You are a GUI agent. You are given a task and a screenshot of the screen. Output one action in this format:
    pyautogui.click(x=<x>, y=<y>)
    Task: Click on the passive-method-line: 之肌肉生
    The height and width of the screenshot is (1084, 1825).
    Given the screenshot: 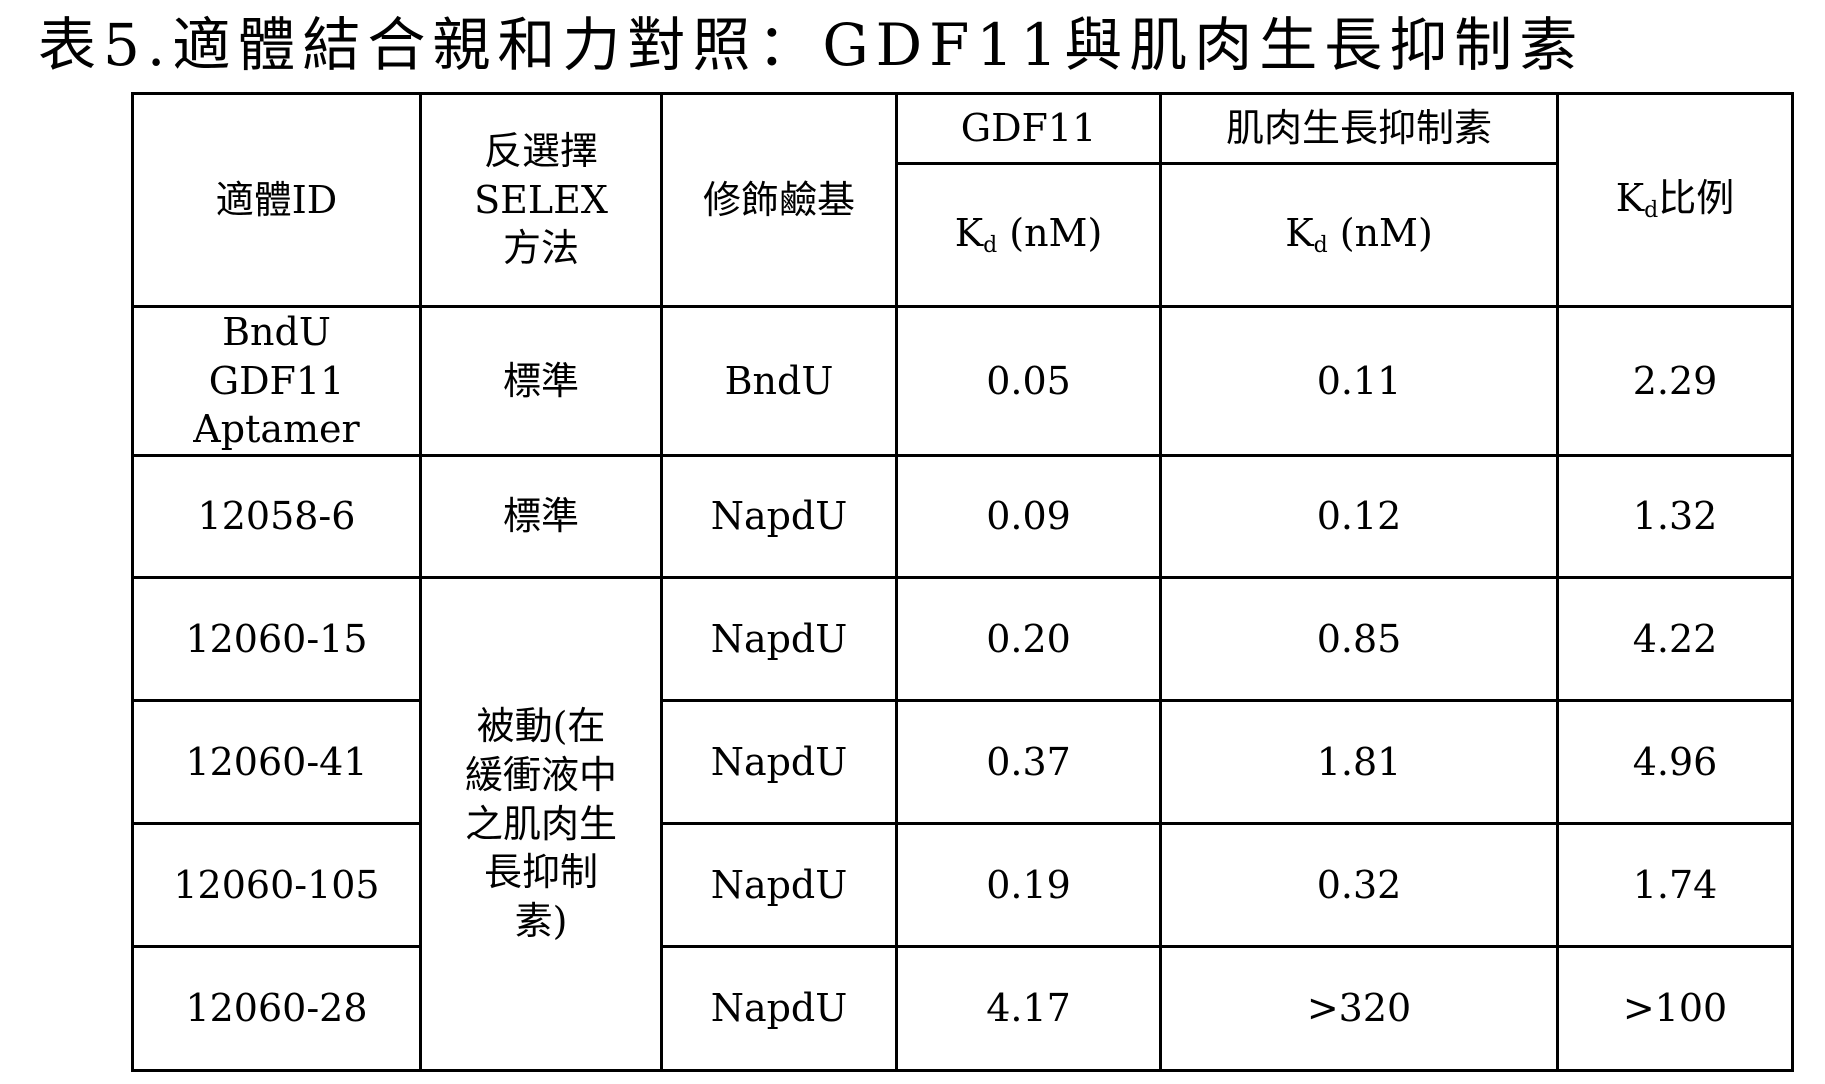 What is the action you would take?
    pyautogui.click(x=540, y=823)
    